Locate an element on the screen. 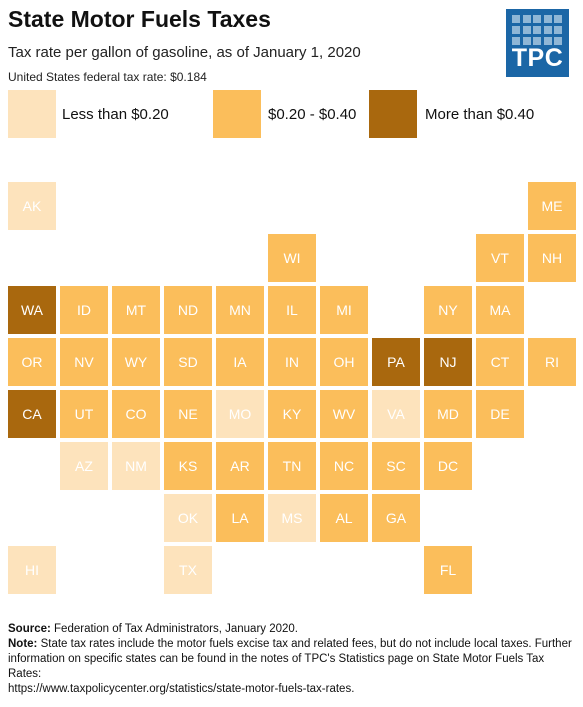 The image size is (583, 707). page-title: State Motor Fuels Taxes is located at coordinates (139, 19).